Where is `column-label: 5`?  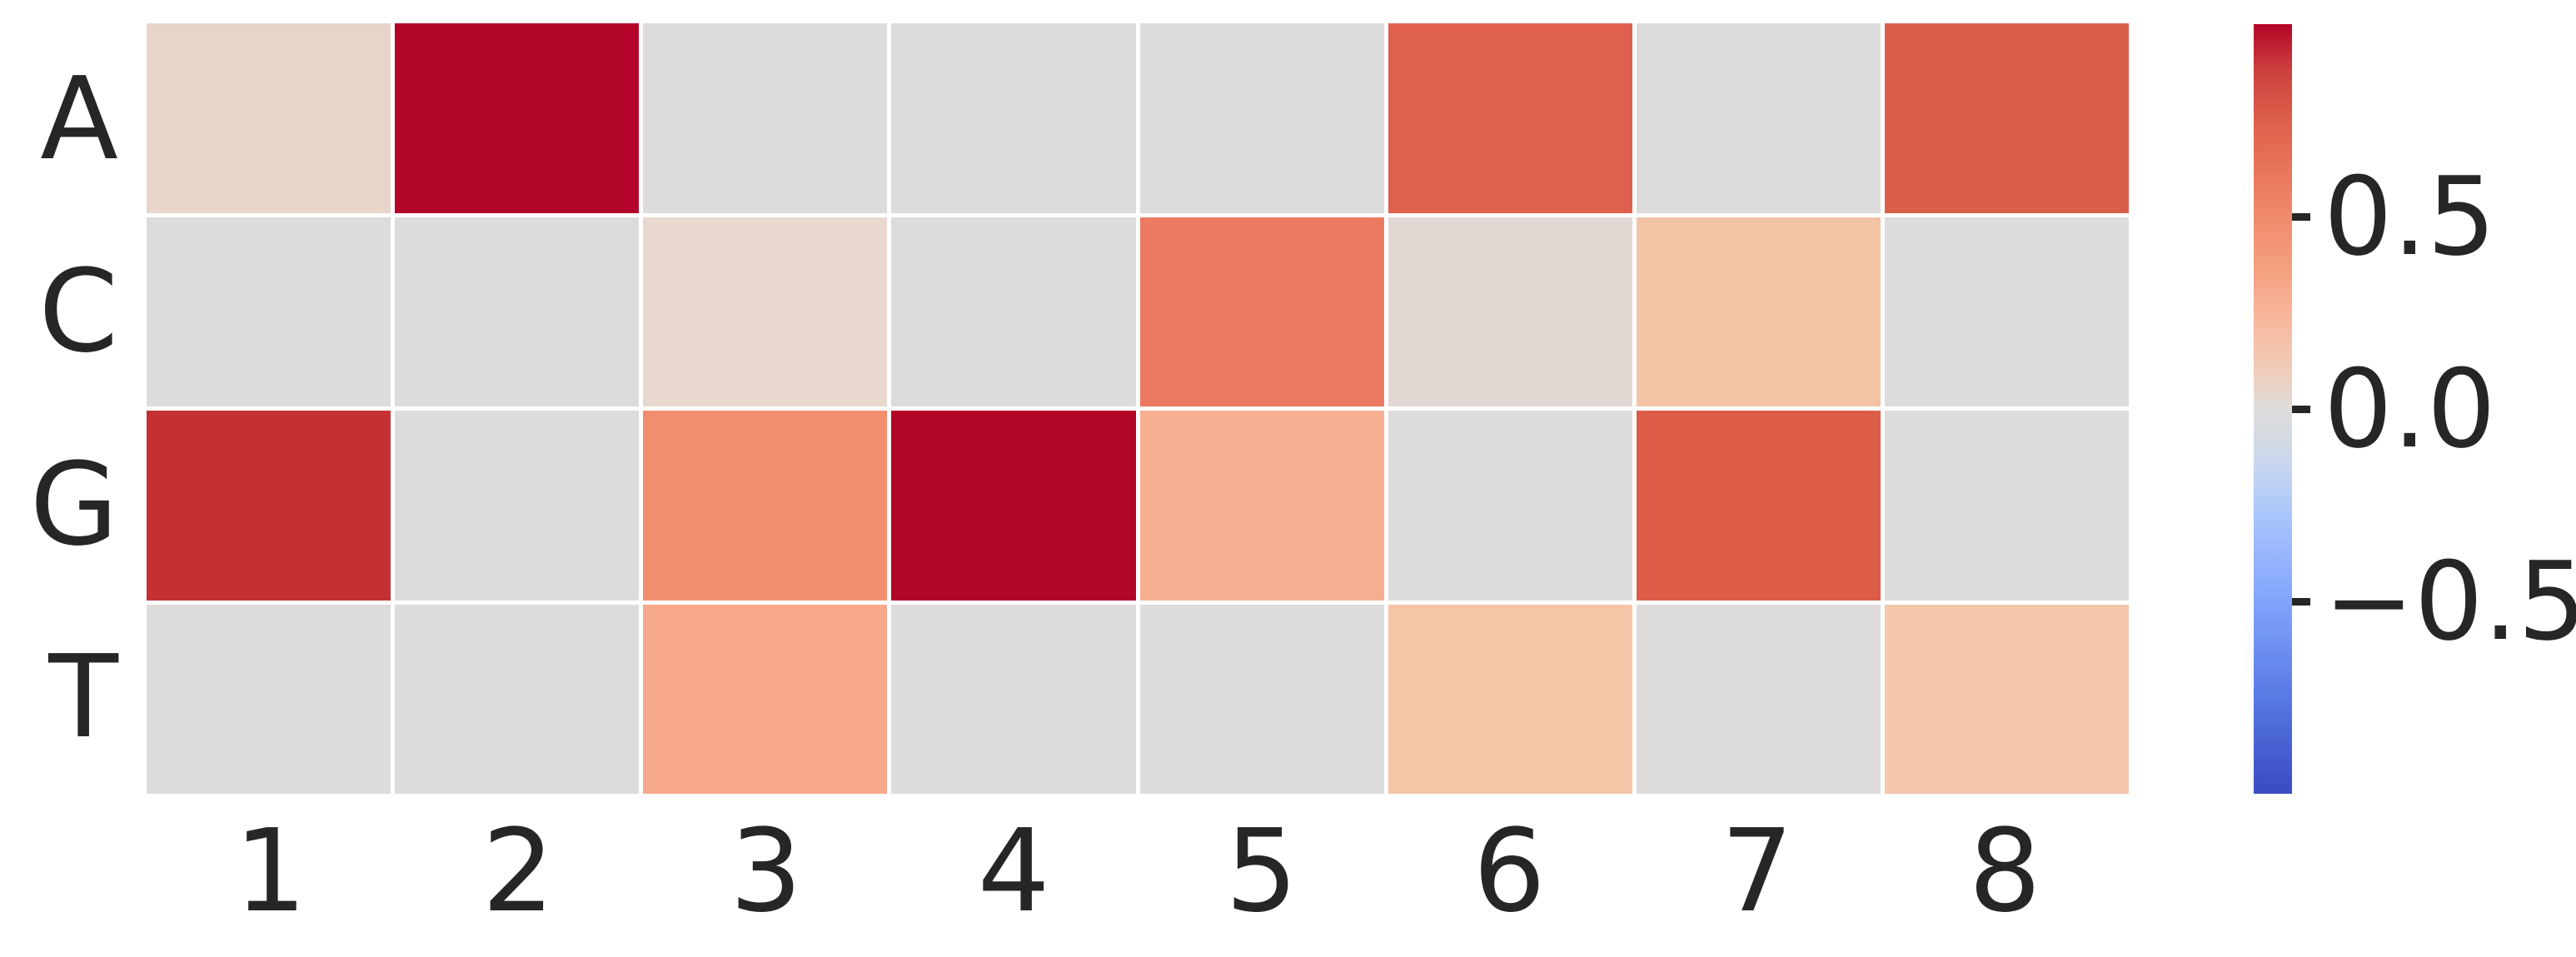
column-label: 5 is located at coordinates (1261, 872).